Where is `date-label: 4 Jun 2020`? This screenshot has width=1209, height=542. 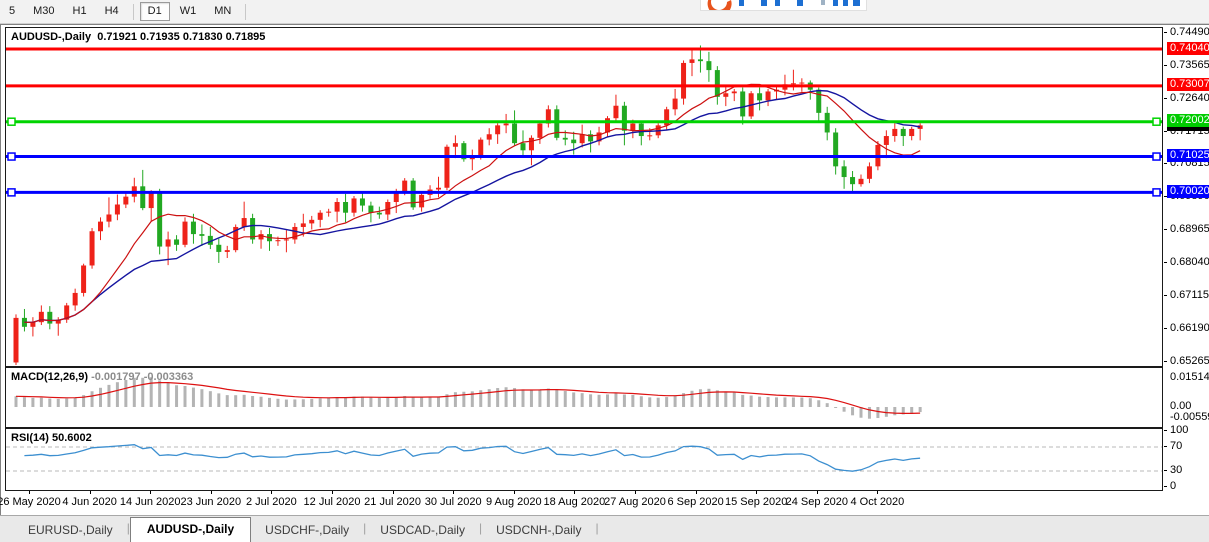
date-label: 4 Jun 2020 is located at coordinates (89, 502).